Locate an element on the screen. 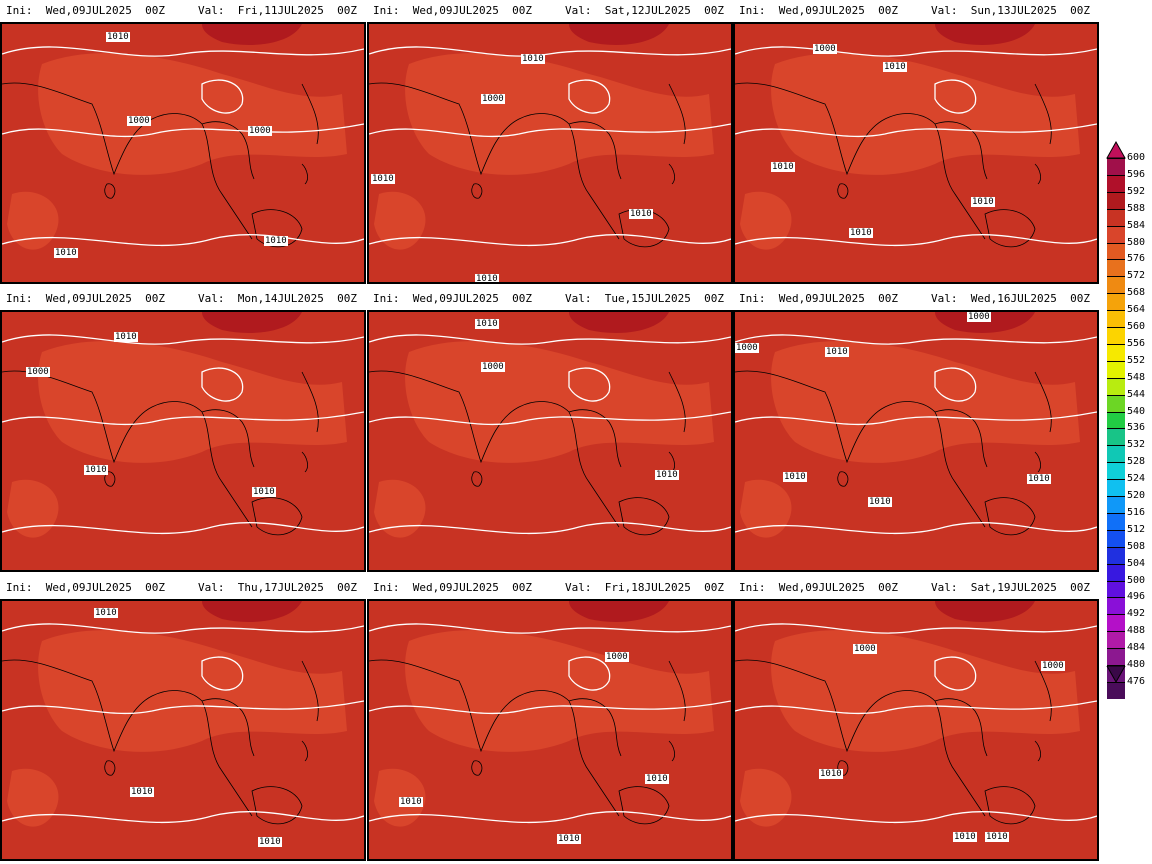  colorbar-level-label: 488 is located at coordinates (1136, 631).